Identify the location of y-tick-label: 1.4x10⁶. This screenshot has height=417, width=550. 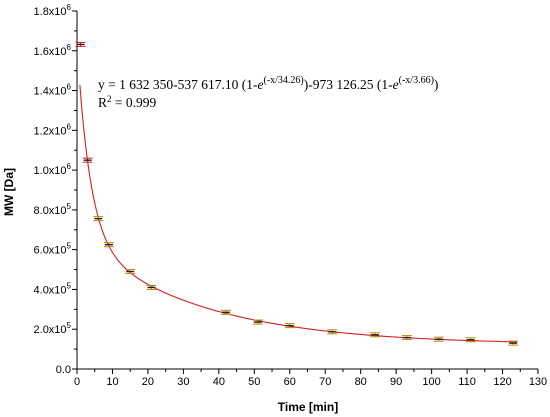
(53, 90).